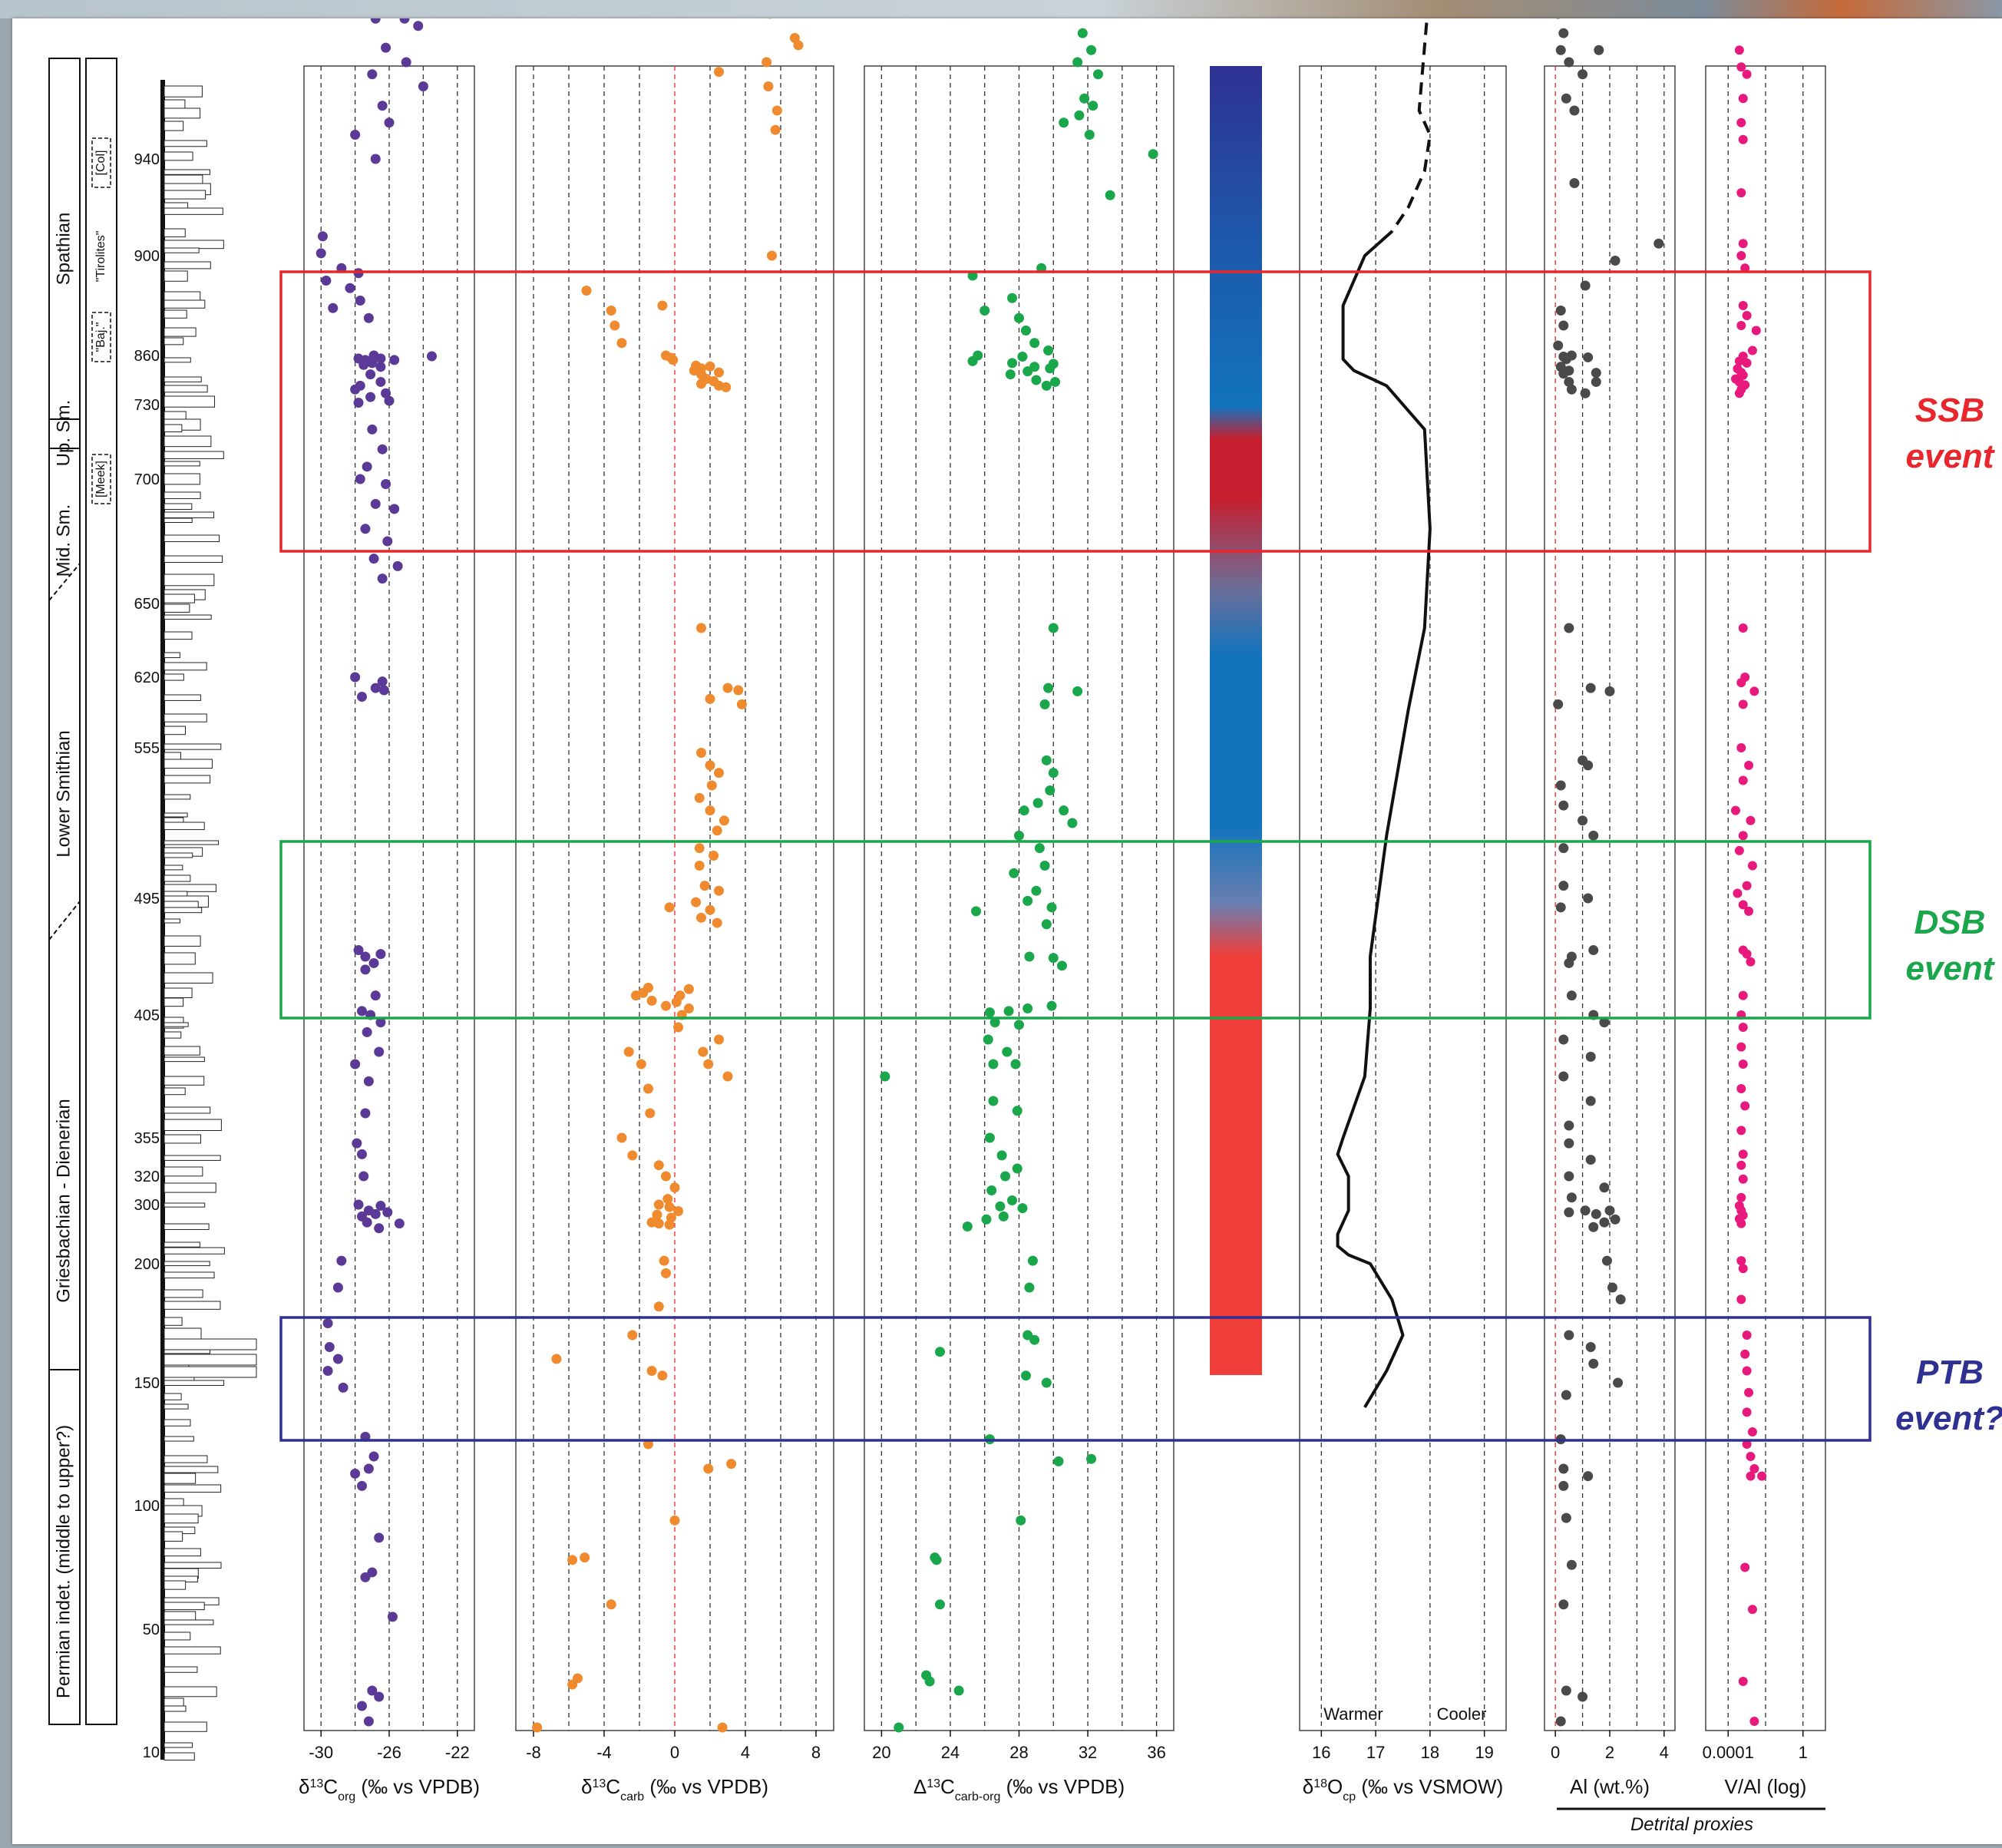  Describe the element at coordinates (674, 1752) in the screenshot. I see `tick-label: 0` at that location.